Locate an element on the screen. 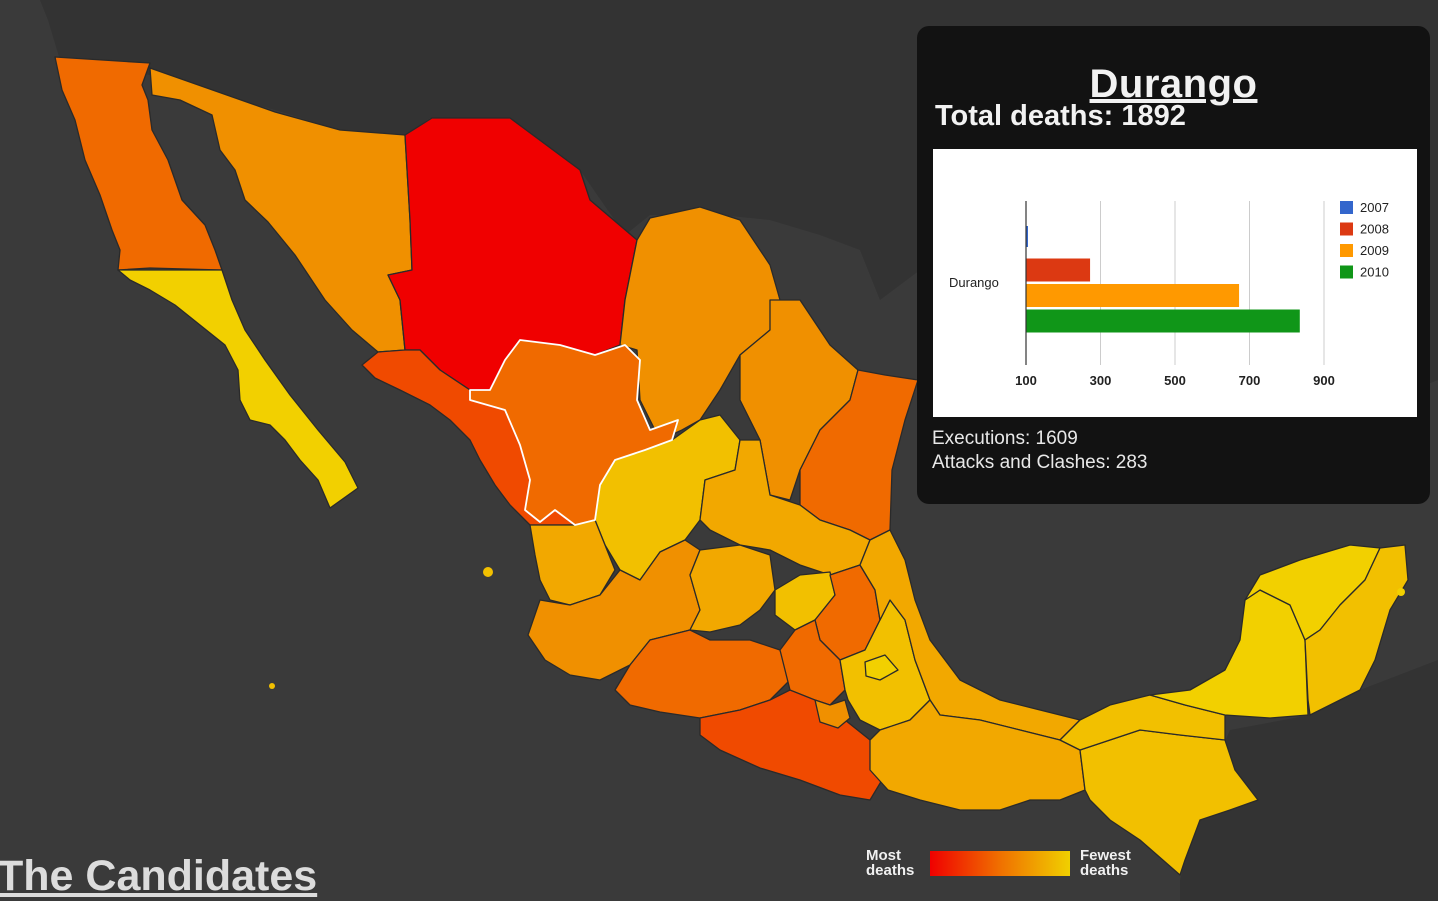  state-tlaxcala is located at coordinates (881, 667).